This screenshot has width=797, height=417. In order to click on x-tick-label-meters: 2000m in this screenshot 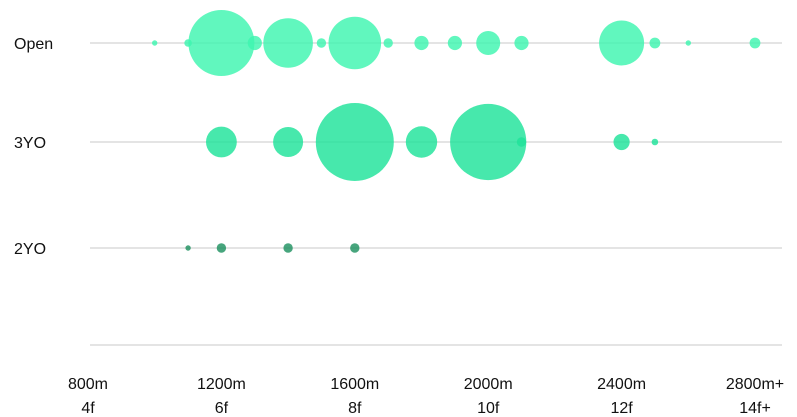, I will do `click(488, 384)`.